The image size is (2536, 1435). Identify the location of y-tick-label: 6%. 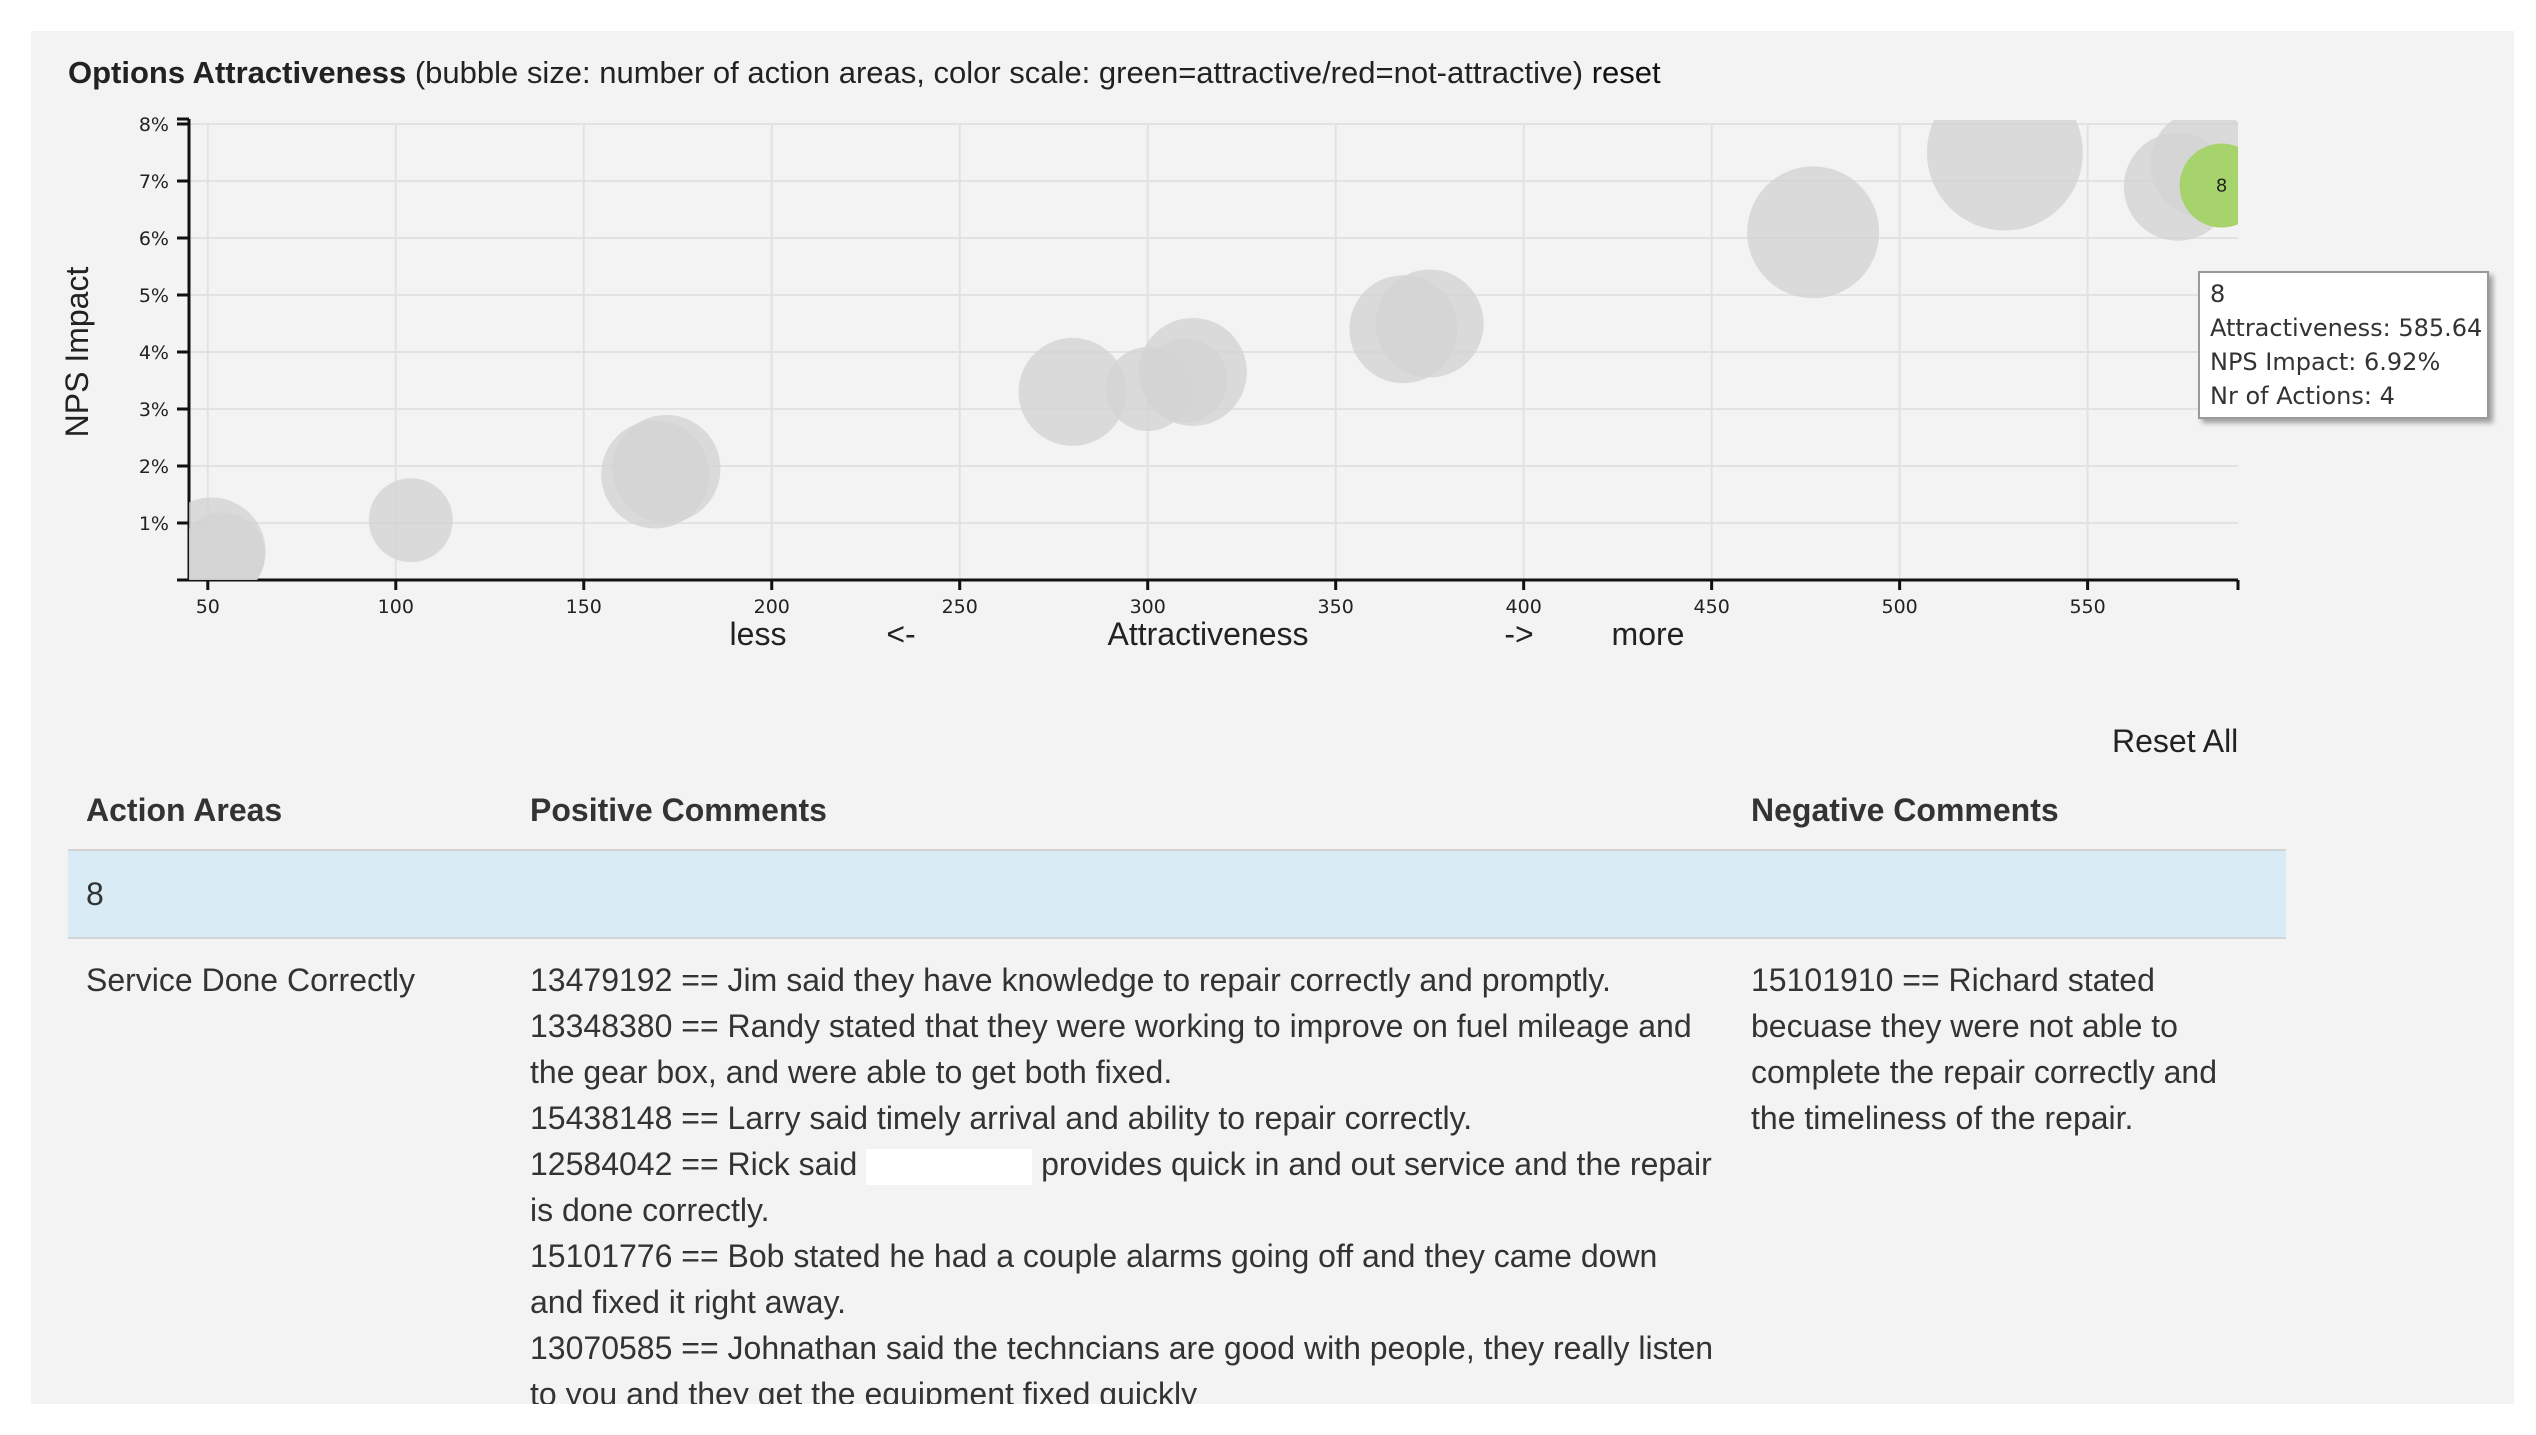
(154, 239).